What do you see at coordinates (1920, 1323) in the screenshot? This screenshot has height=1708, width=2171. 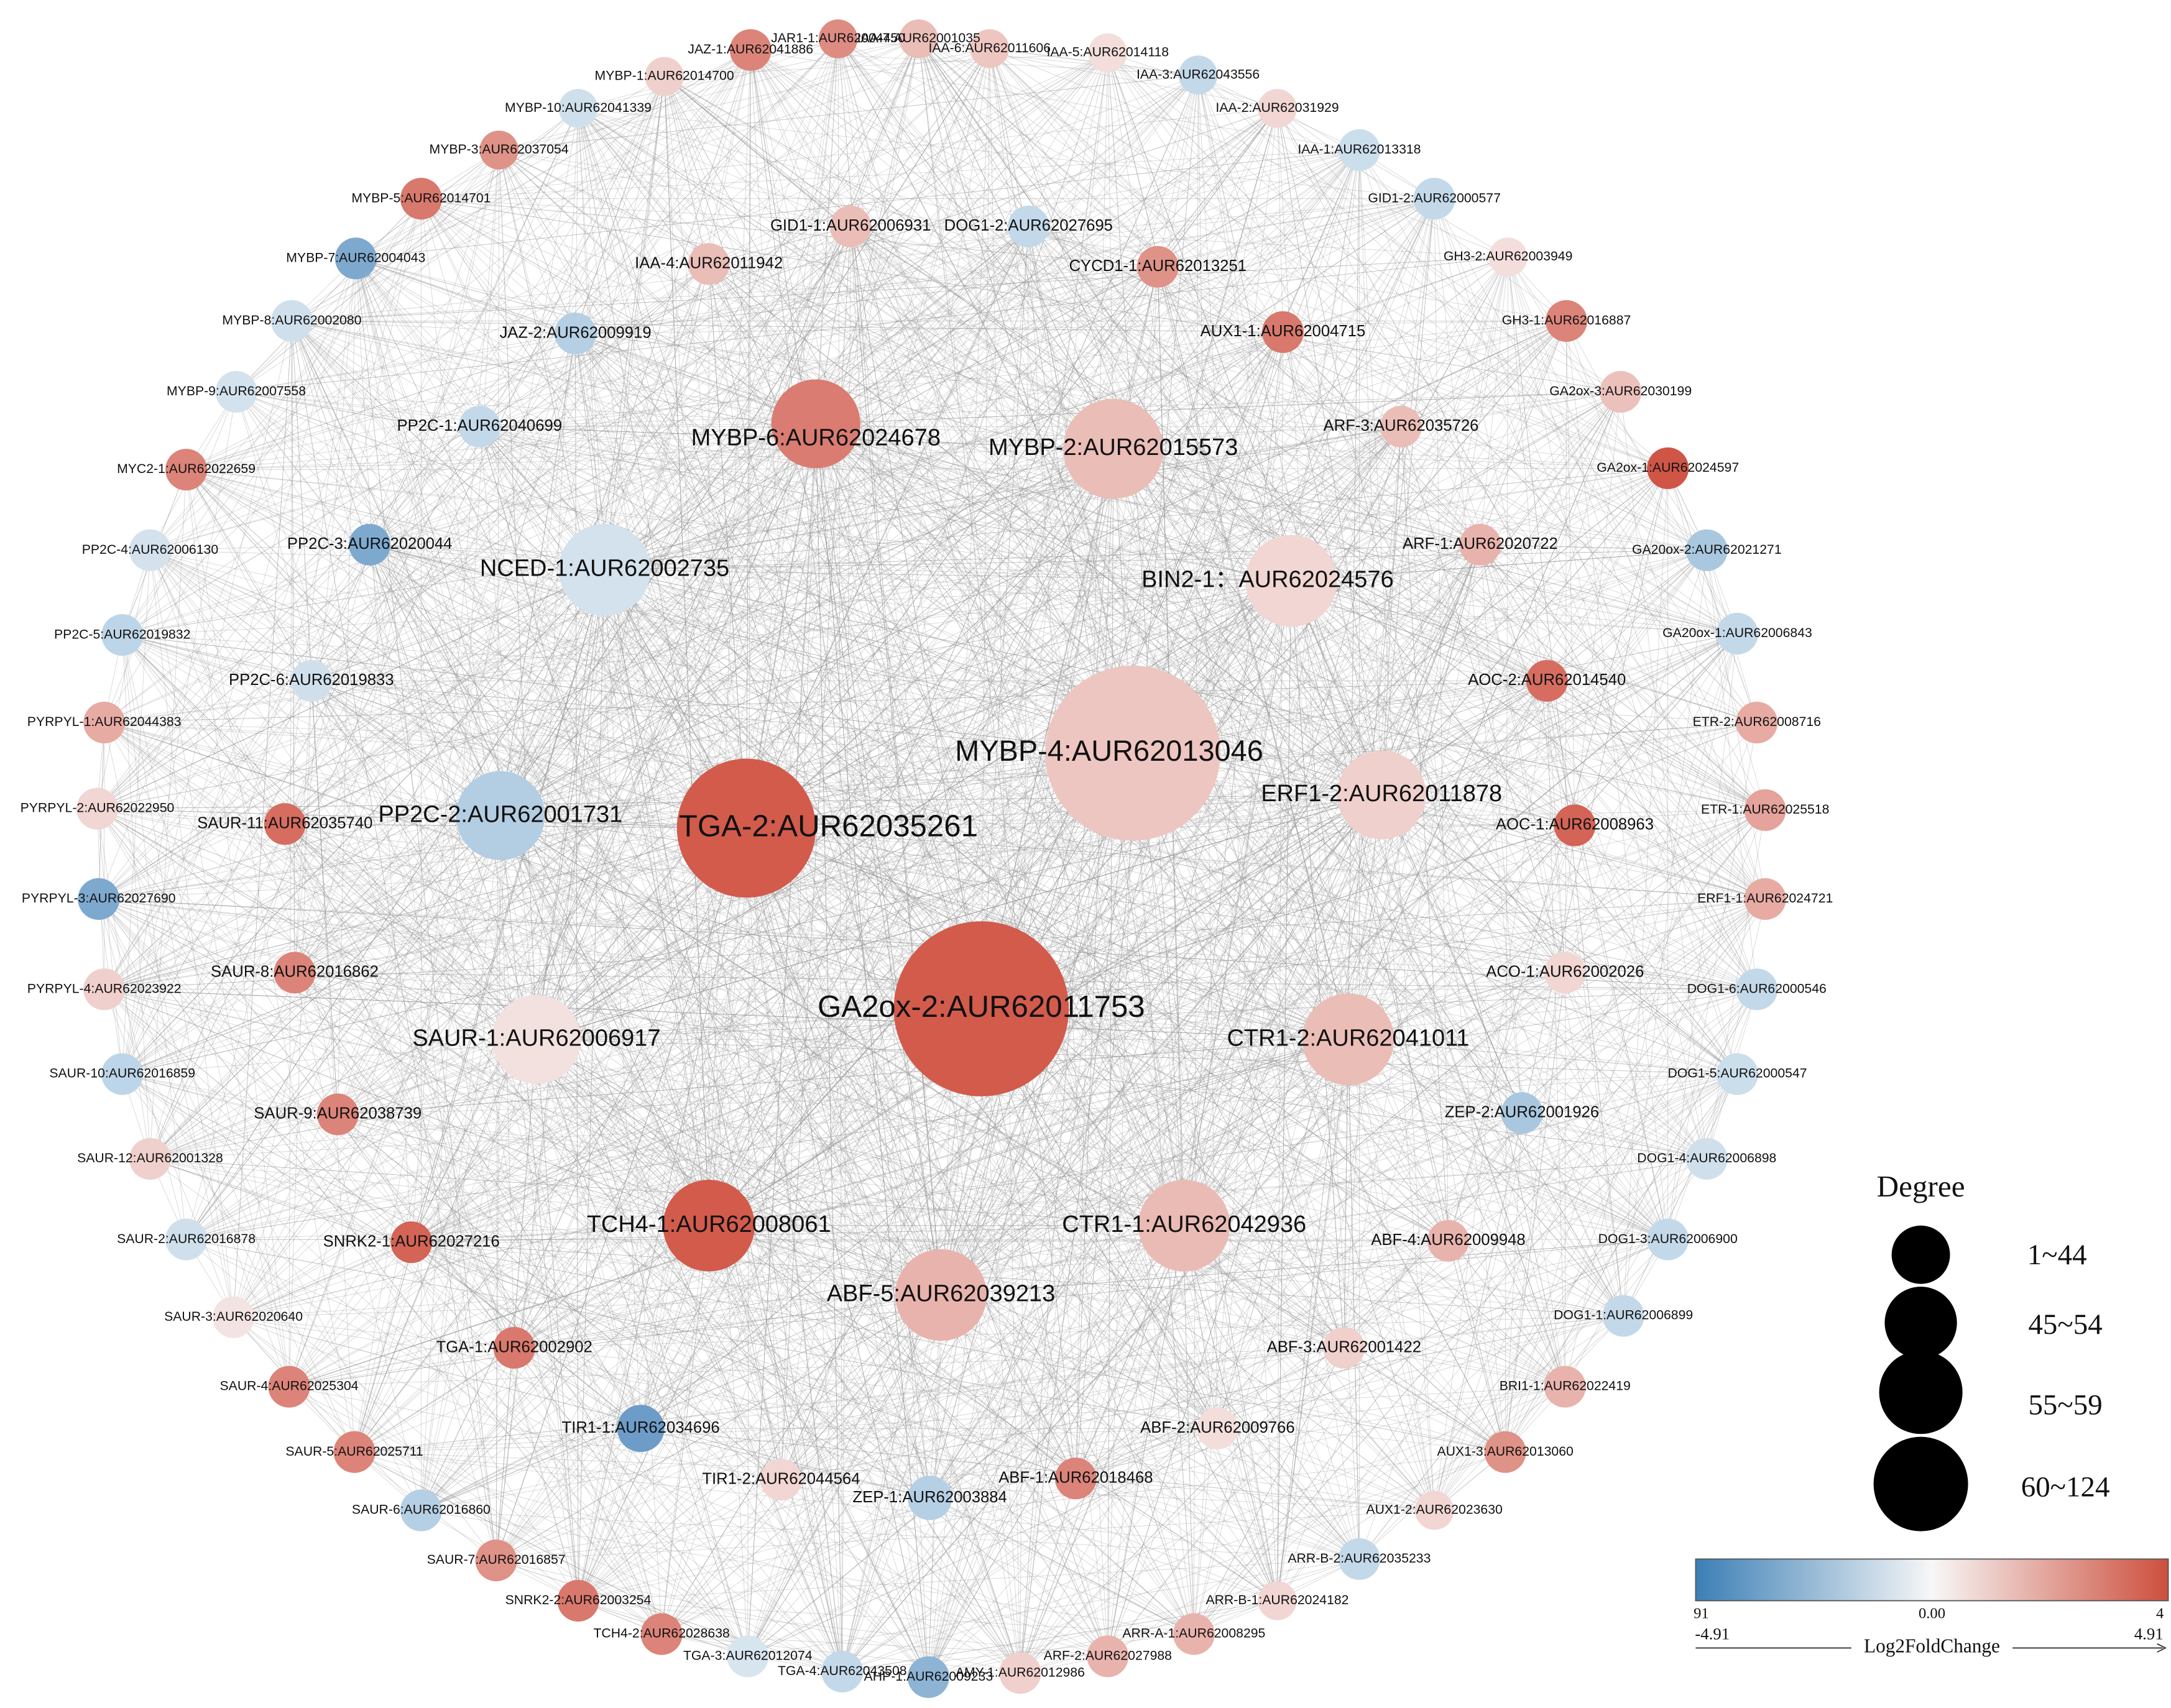 I see `degree-circle` at bounding box center [1920, 1323].